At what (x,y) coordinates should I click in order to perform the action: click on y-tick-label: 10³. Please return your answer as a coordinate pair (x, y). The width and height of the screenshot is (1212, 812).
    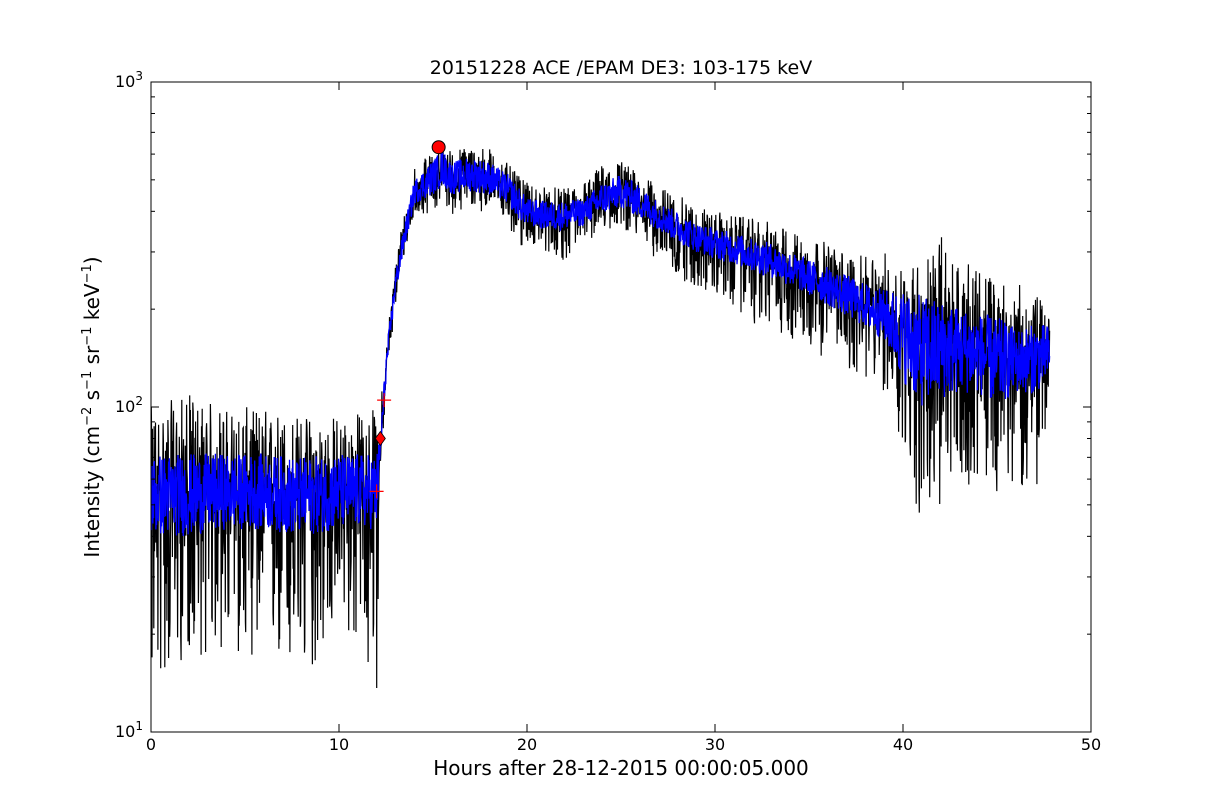
    Looking at the image, I should click on (129, 80).